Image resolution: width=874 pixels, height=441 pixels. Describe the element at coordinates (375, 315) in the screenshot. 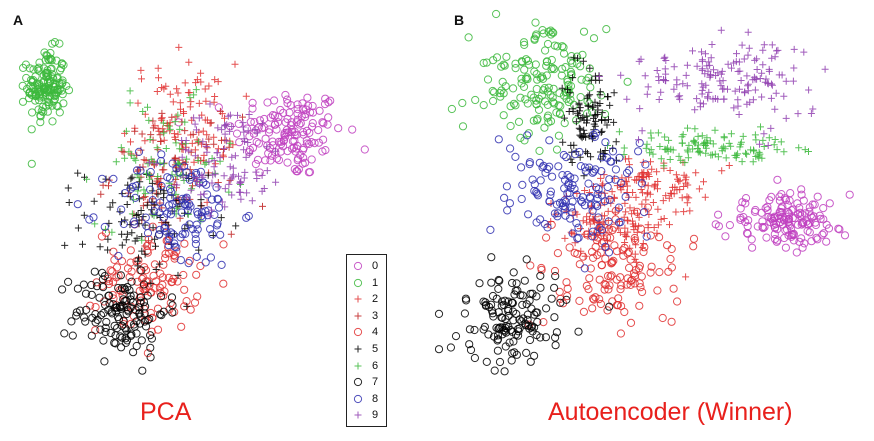

I see `legend-label: 3` at that location.